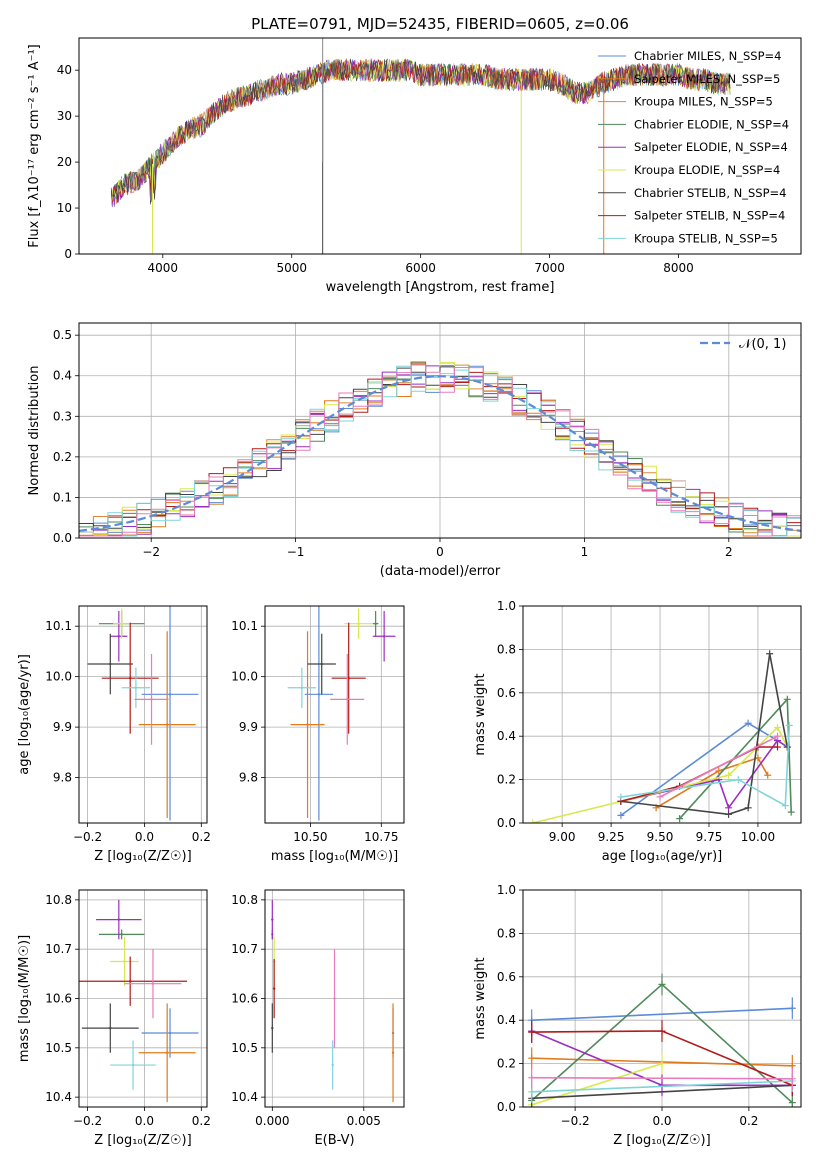  What do you see at coordinates (58, 949) in the screenshot?
I see `y-tick-label: 10.7` at bounding box center [58, 949].